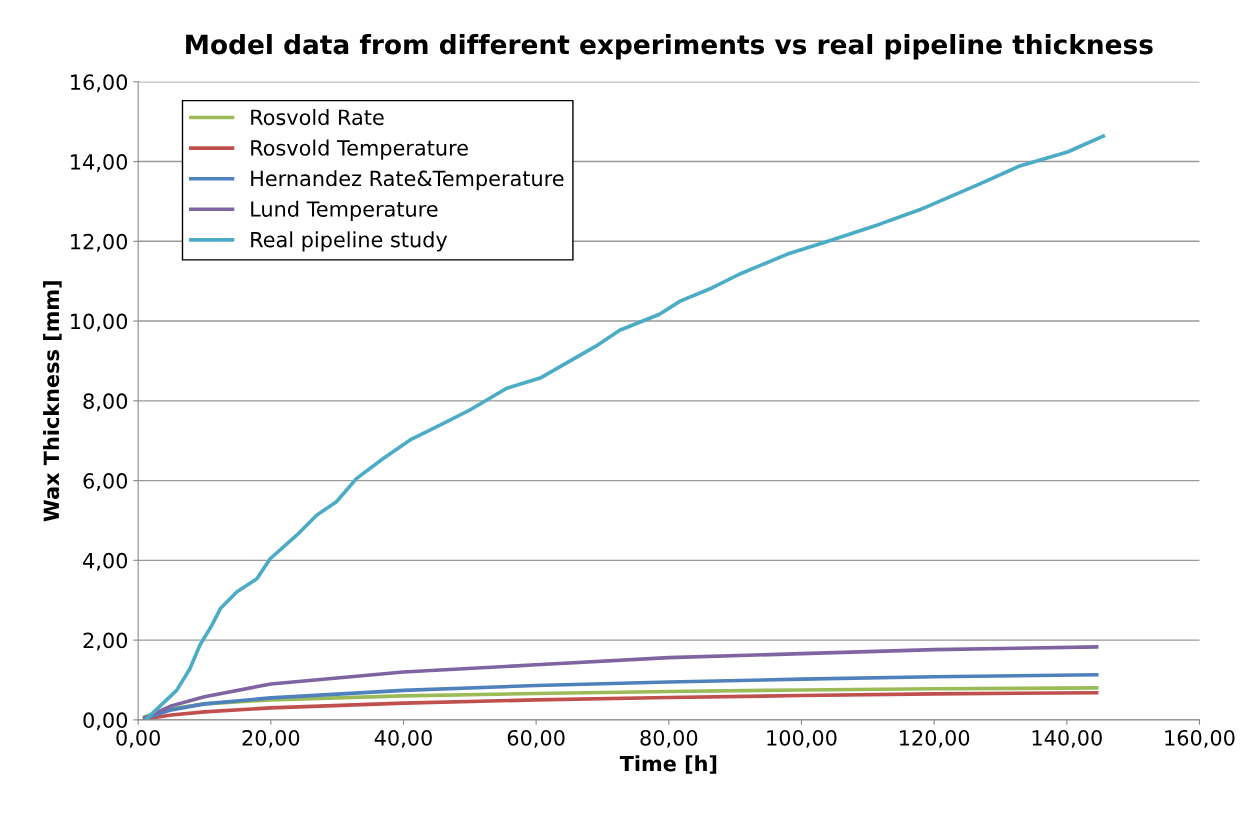 The width and height of the screenshot is (1256, 818). Describe the element at coordinates (349, 241) in the screenshot. I see `legend-label: Real pipeline study` at that location.